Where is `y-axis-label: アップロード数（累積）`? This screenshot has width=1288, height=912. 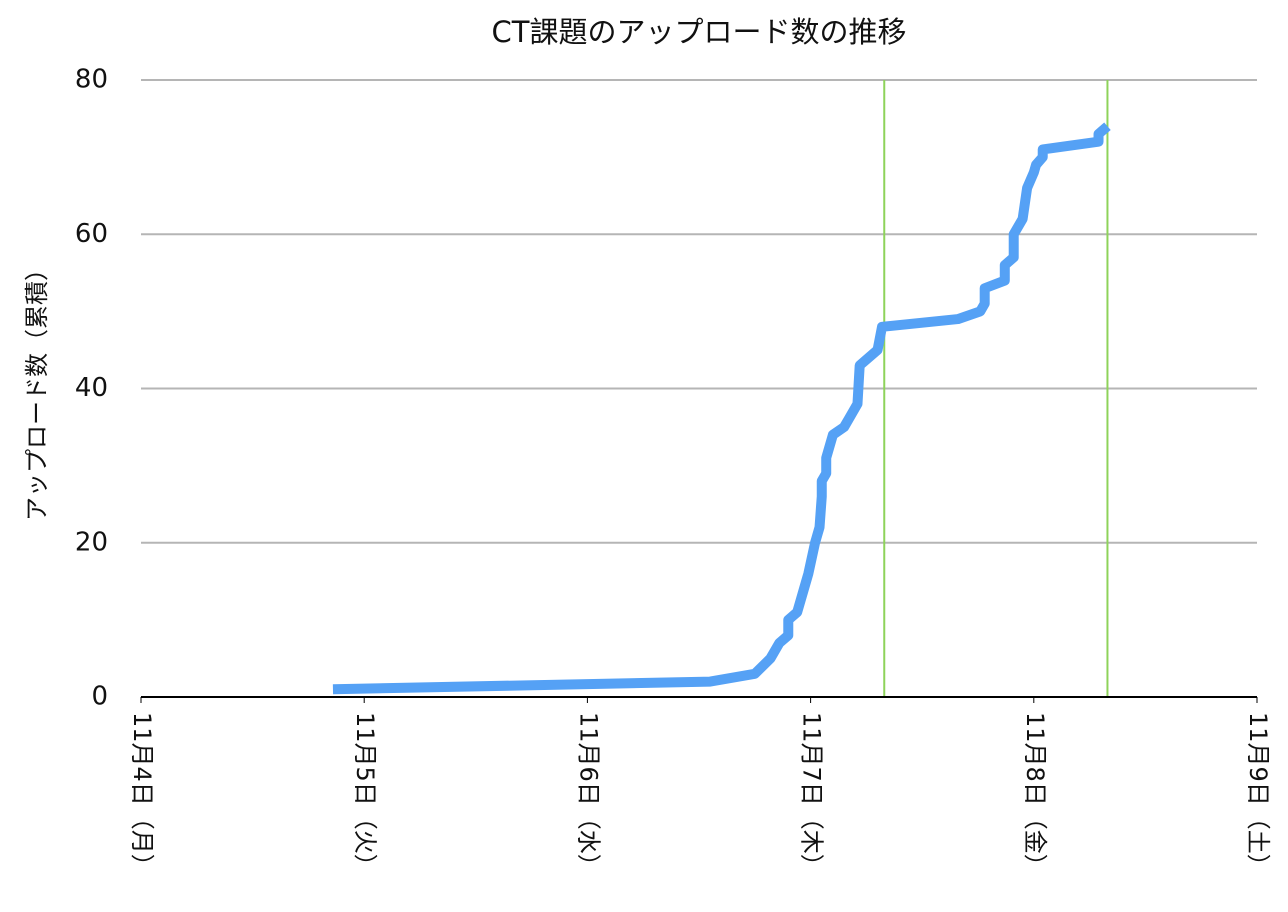
y-axis-label: アップロード数（累積） is located at coordinates (37, 389).